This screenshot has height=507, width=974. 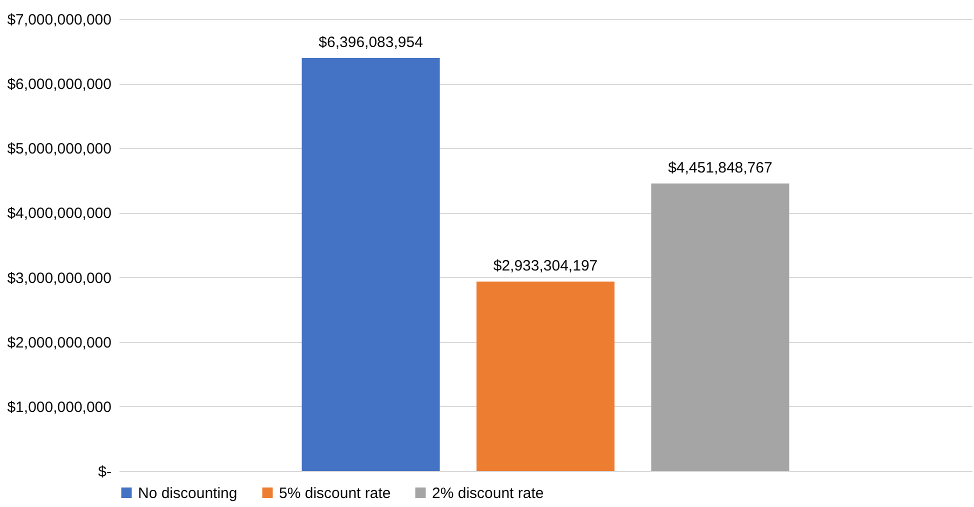 What do you see at coordinates (59, 20) in the screenshot?
I see `y-tick-label: $7,000,000,000` at bounding box center [59, 20].